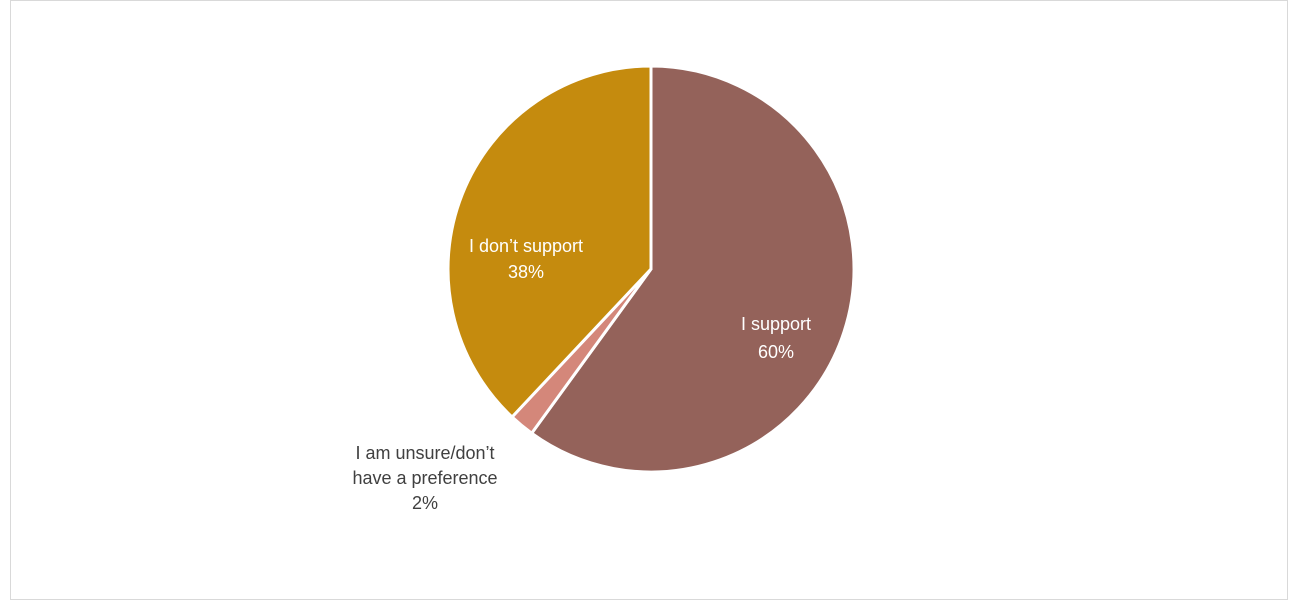 This screenshot has width=1300, height=600. I want to click on slice-label-text-i-dont-support: I don’t support, so click(526, 246).